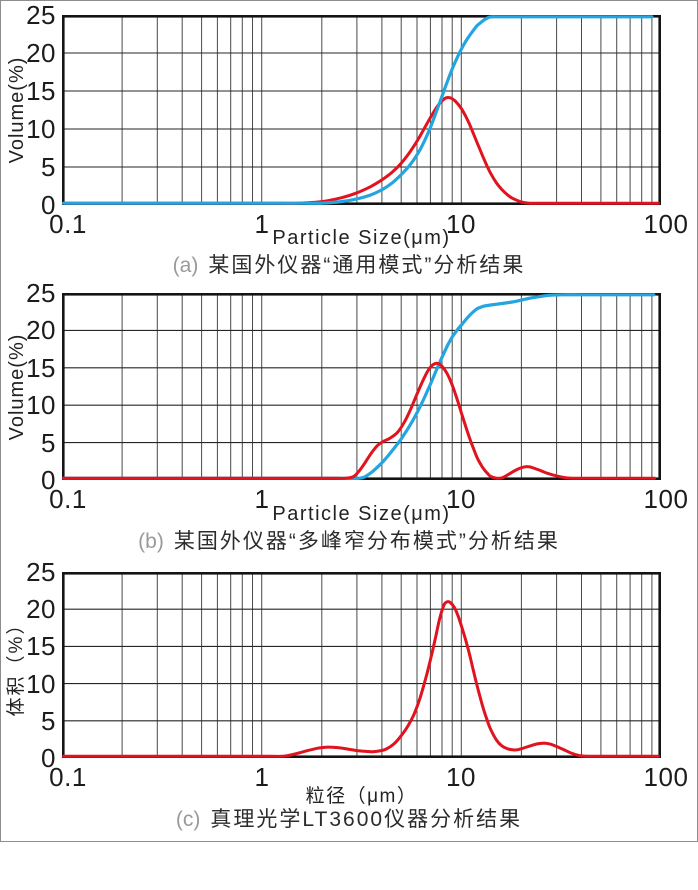 The width and height of the screenshot is (698, 890). What do you see at coordinates (151, 541) in the screenshot?
I see `caption-index: (b)` at bounding box center [151, 541].